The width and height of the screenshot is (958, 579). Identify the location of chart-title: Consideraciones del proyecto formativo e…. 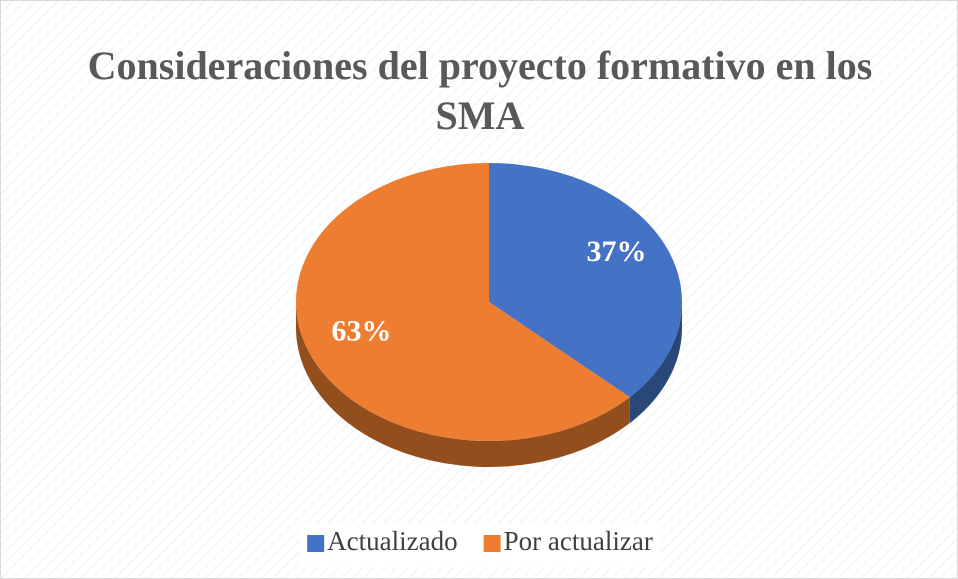
(480, 90).